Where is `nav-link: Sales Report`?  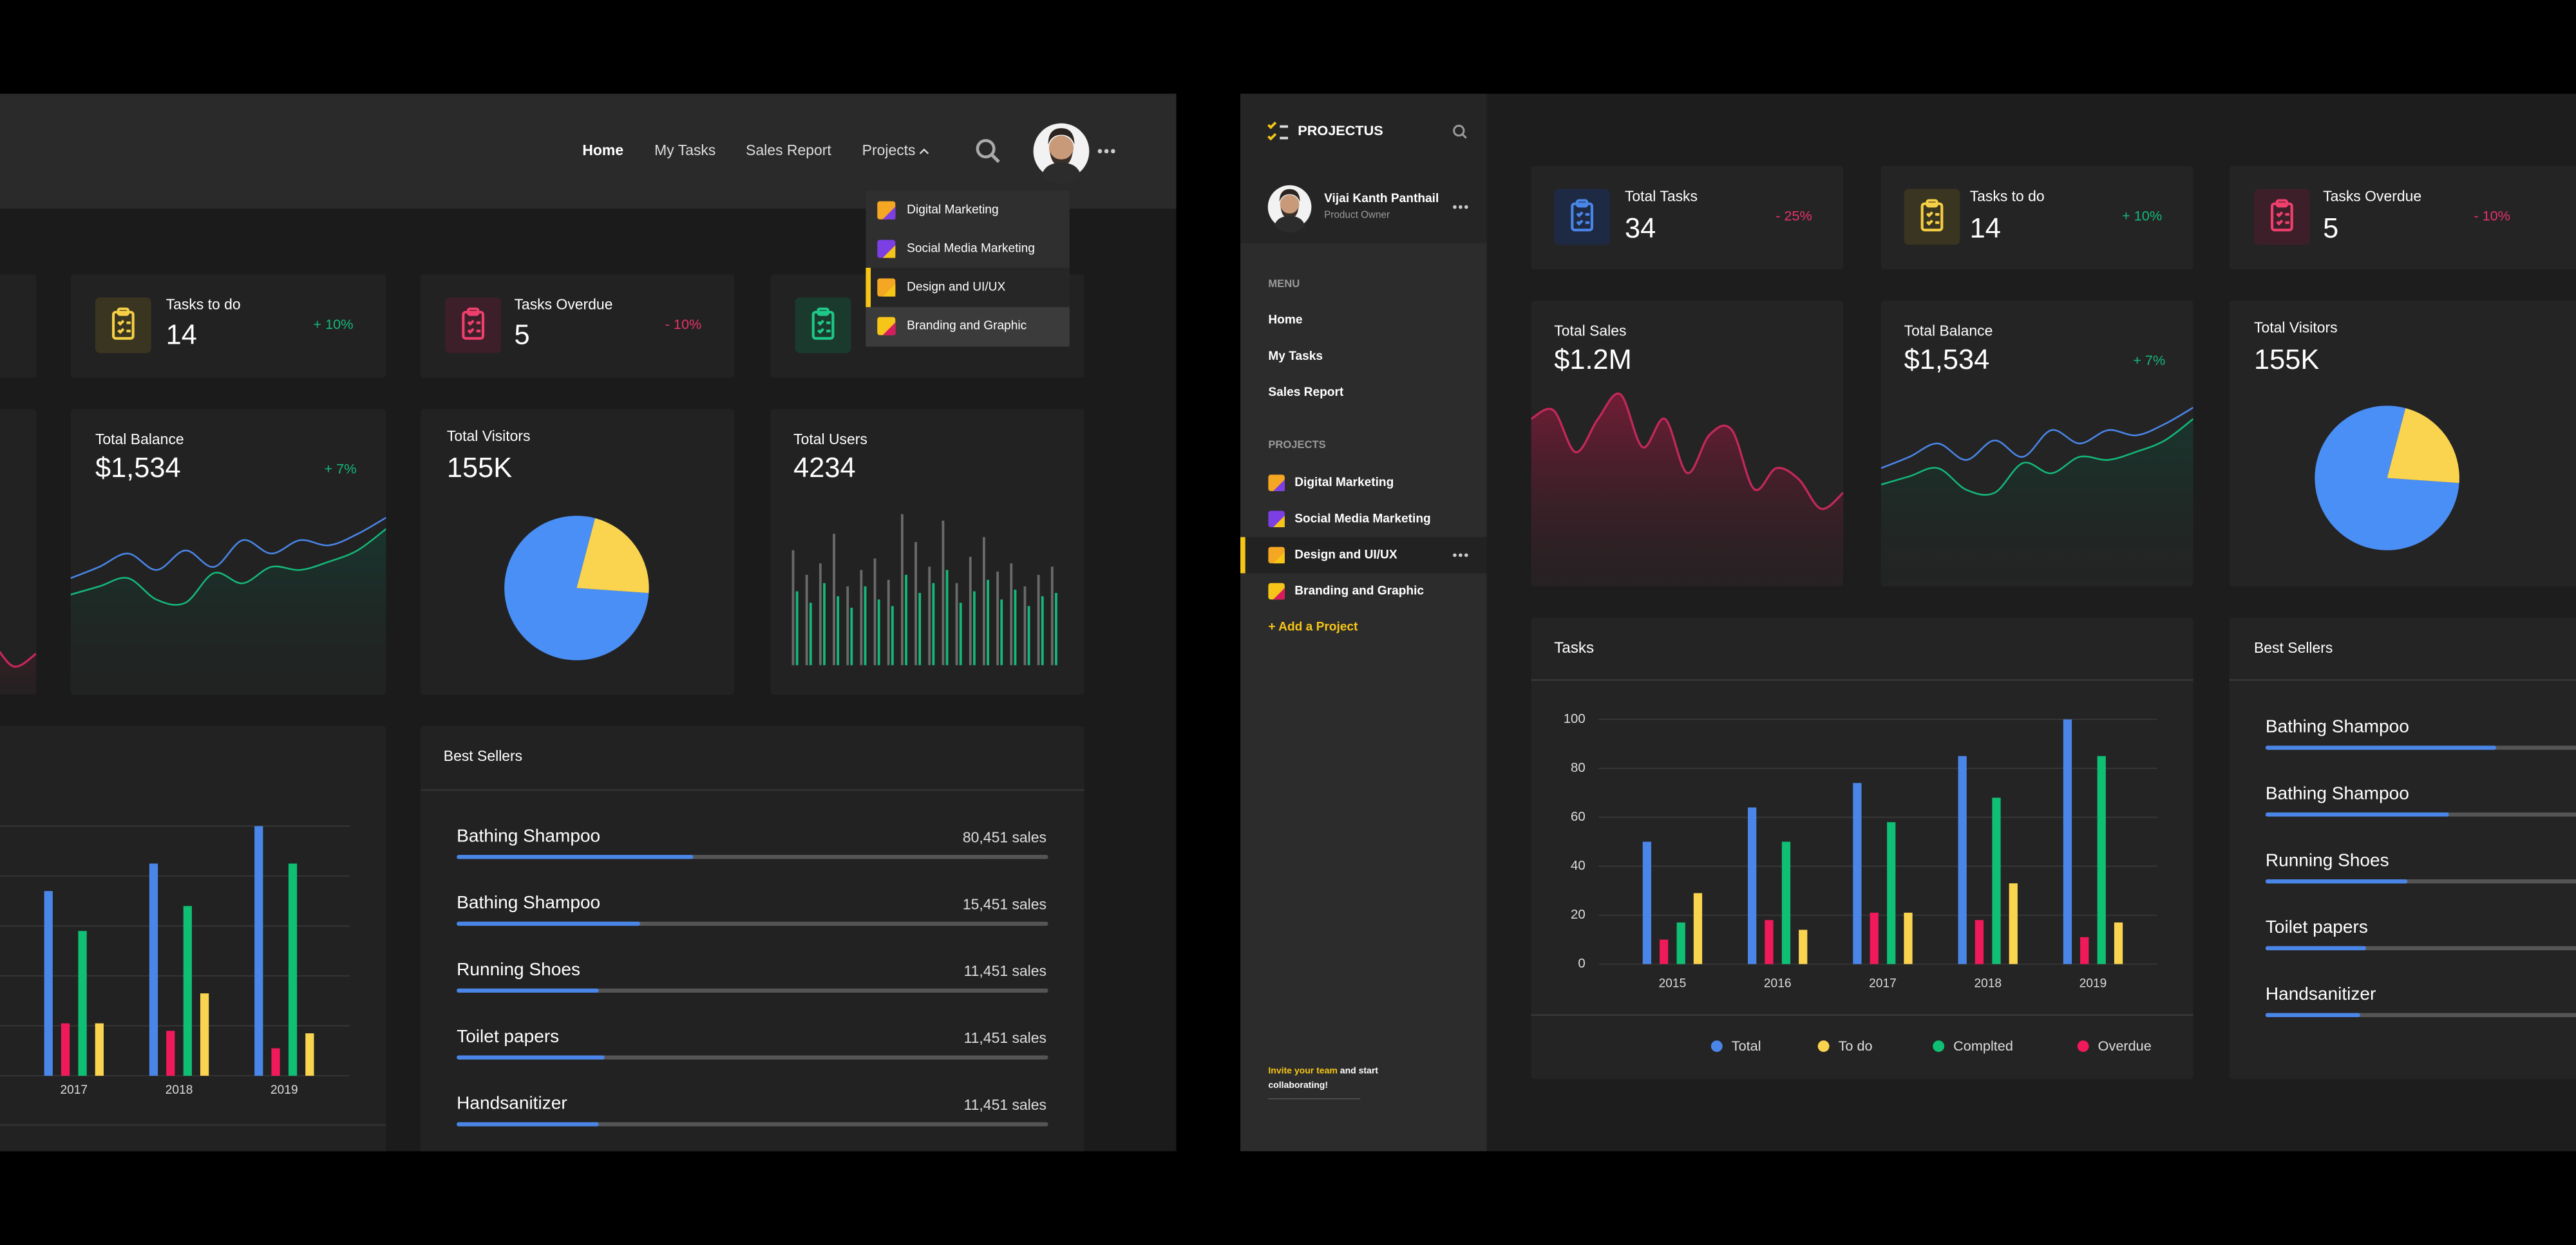
nav-link: Sales Report is located at coordinates (788, 150).